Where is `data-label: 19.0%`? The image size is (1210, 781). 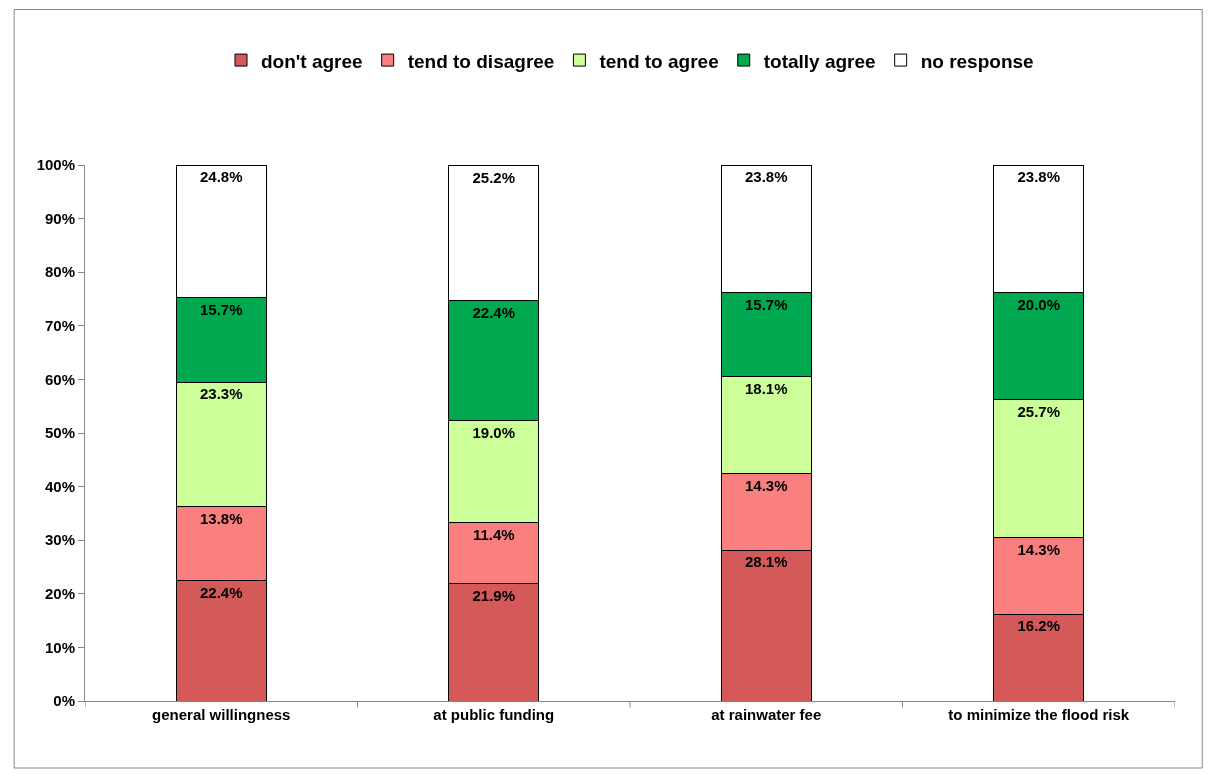 data-label: 19.0% is located at coordinates (494, 432).